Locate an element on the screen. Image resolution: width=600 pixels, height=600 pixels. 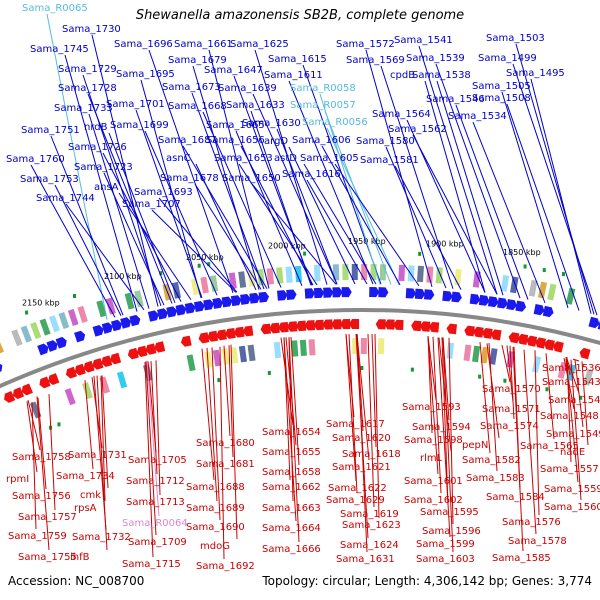
bottom-gene-label: Sama_1655 is located at coordinates (291, 452).